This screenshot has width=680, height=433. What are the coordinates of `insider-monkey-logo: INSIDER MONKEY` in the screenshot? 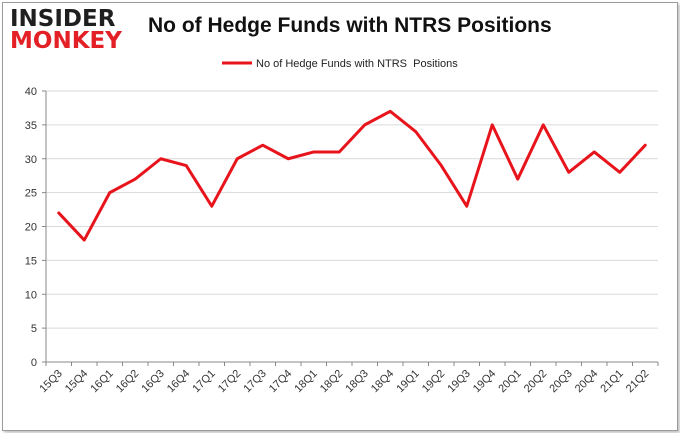 It's located at (70, 32).